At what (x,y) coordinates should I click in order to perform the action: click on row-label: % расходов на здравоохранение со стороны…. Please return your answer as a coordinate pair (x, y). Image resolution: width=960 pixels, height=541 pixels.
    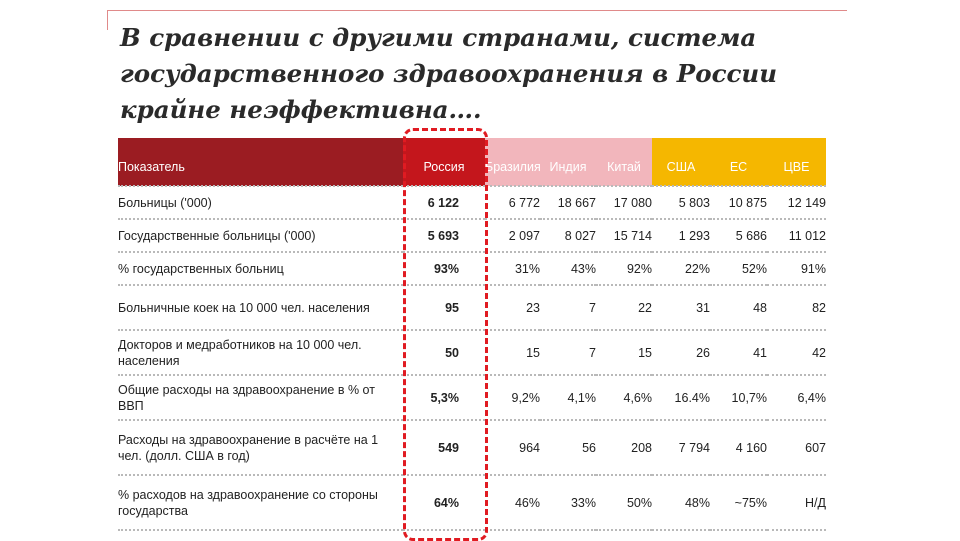
    Looking at the image, I should click on (248, 502).